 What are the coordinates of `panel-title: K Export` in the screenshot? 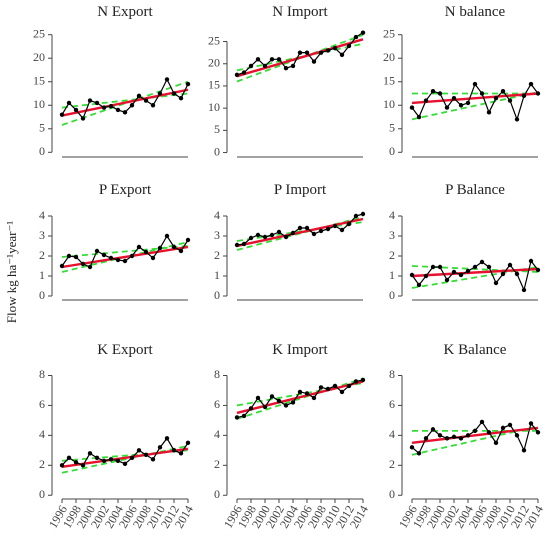 It's located at (125, 350).